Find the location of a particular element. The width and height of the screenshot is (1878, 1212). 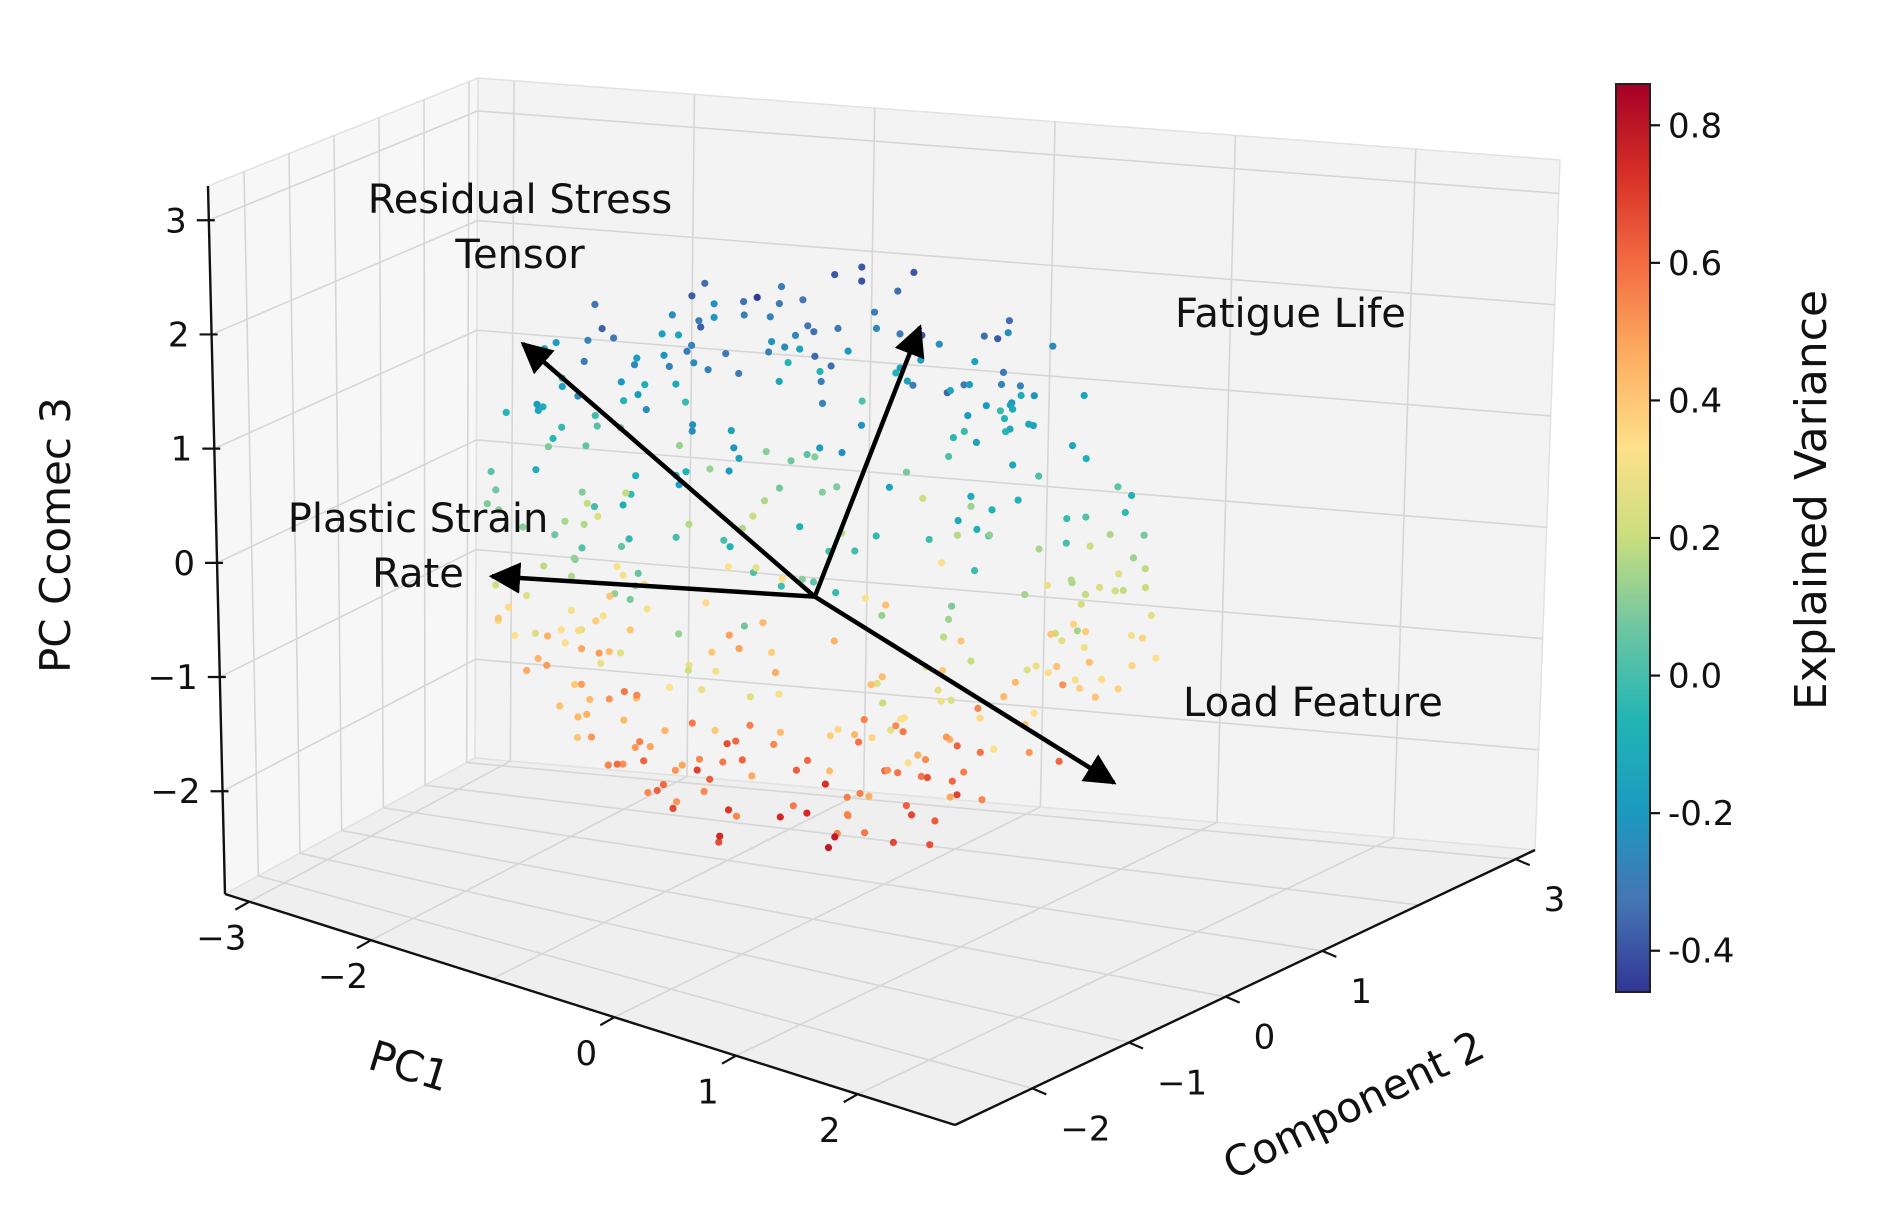

x-tick-mark is located at coordinates (729, 1059).